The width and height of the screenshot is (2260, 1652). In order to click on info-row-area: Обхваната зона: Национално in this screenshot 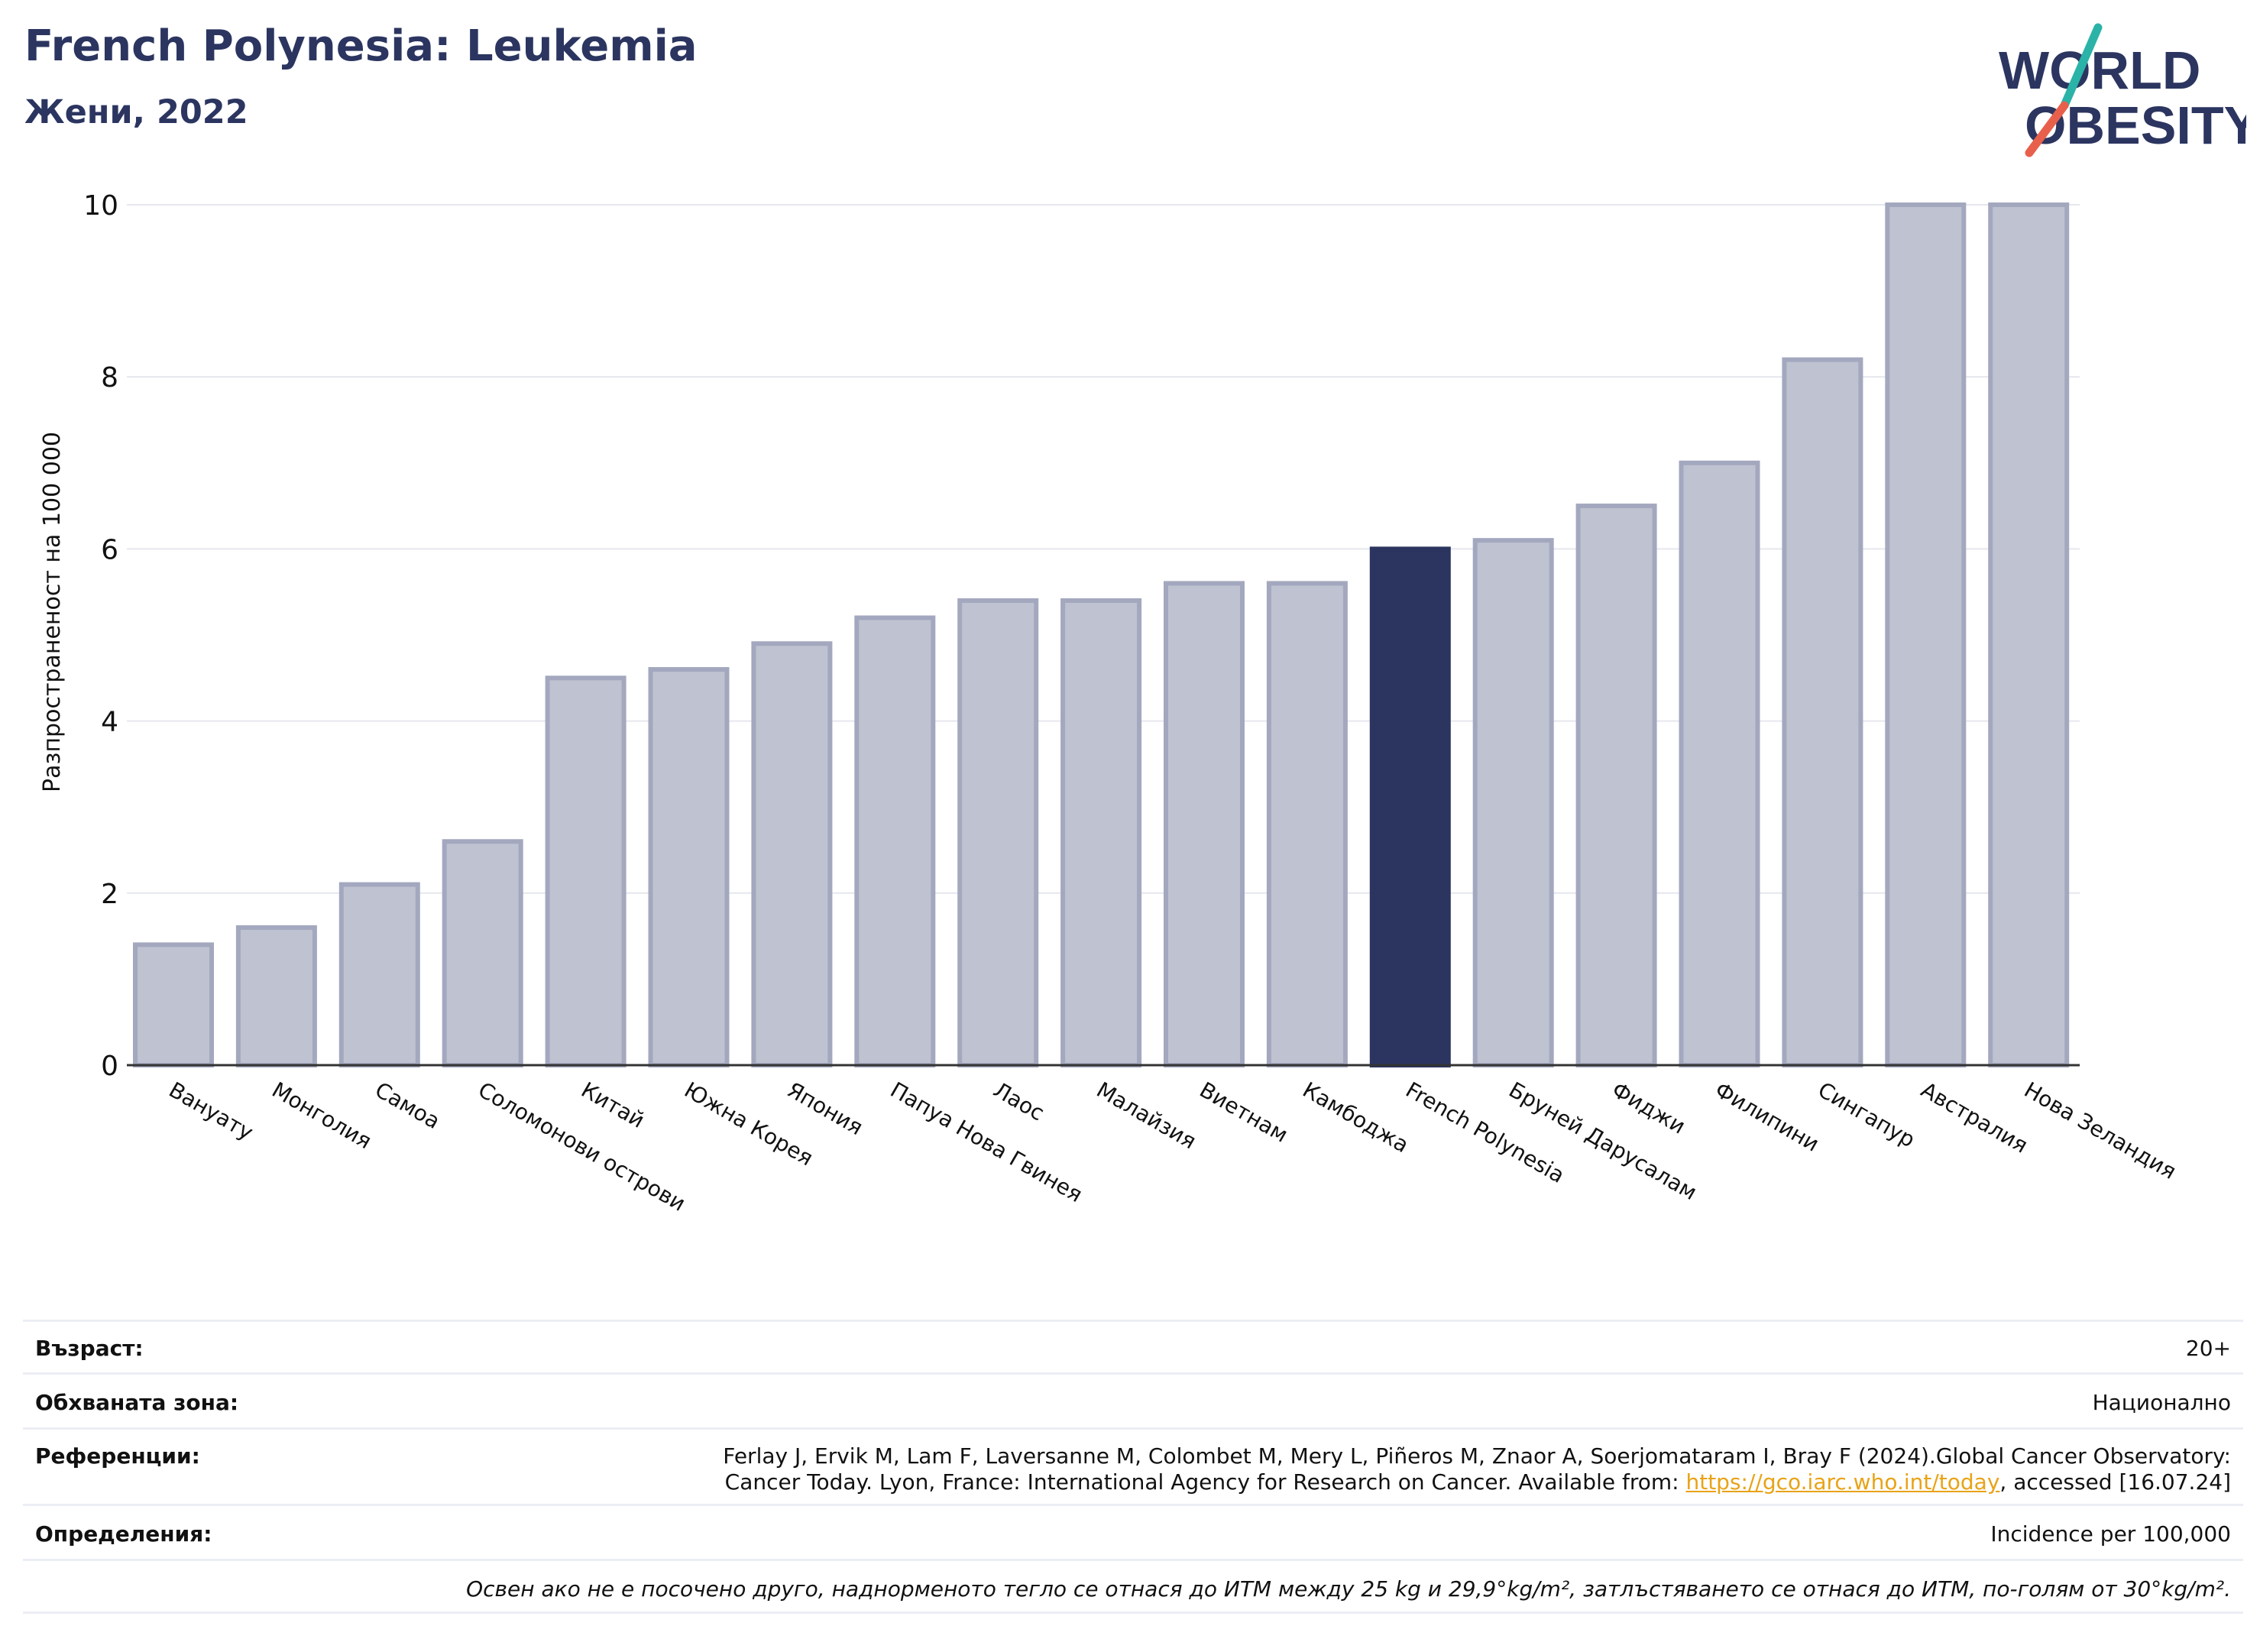, I will do `click(1133, 1399)`.